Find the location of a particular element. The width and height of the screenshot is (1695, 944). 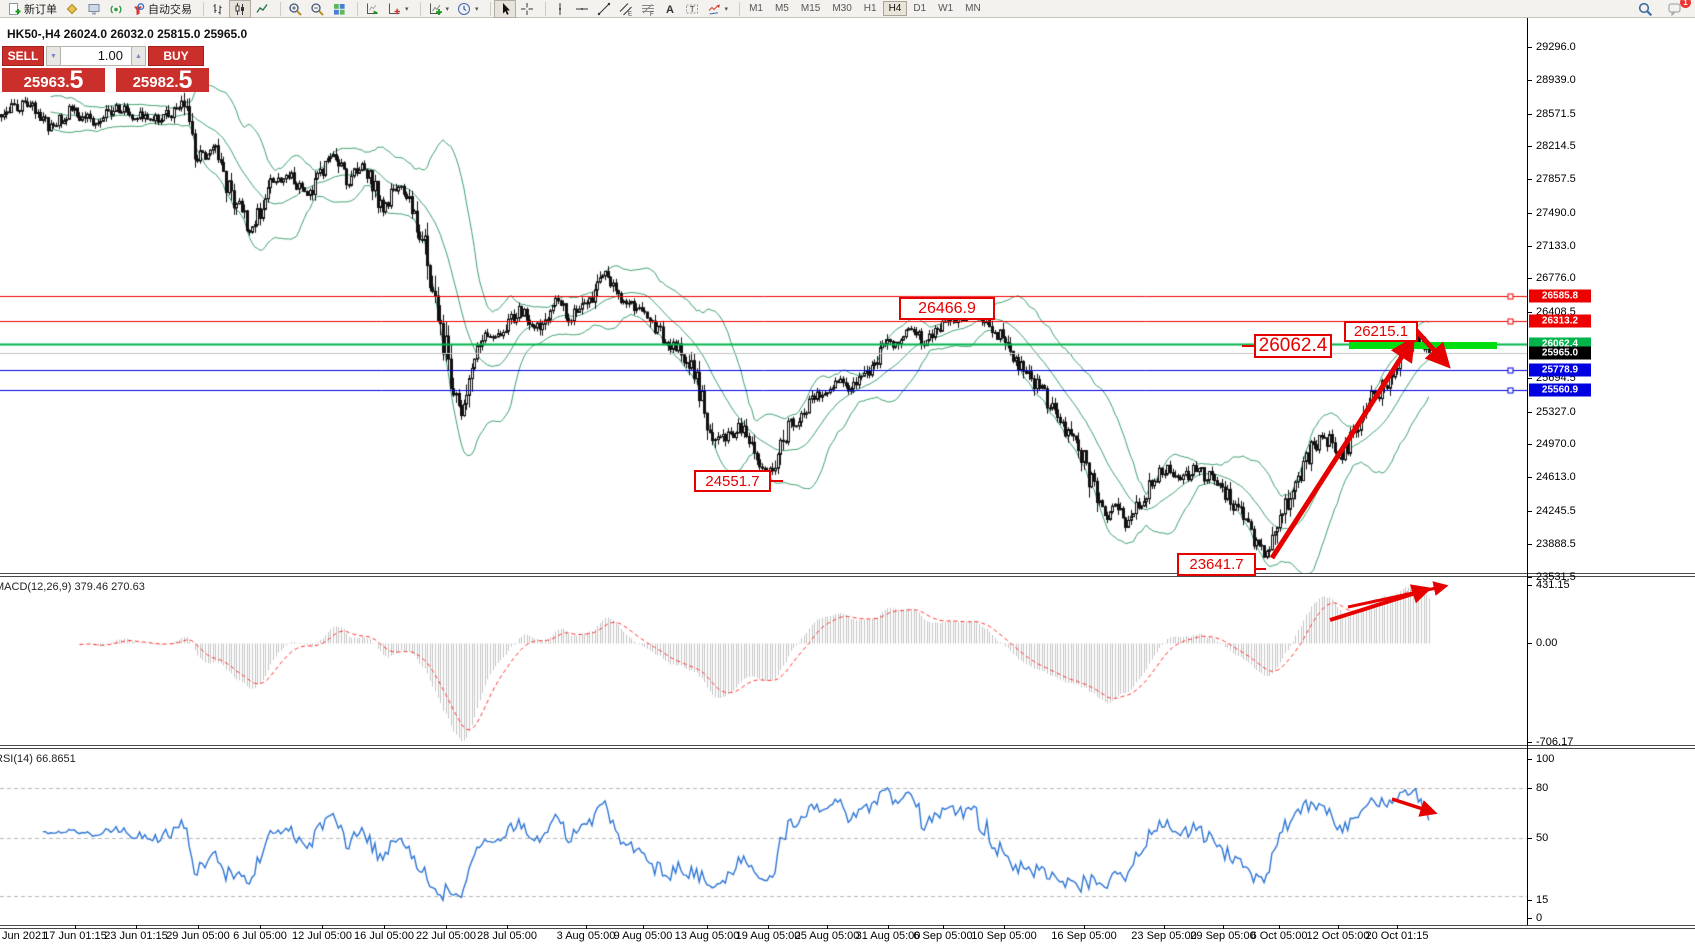

label-23641: 23641.7 is located at coordinates (1216, 564).